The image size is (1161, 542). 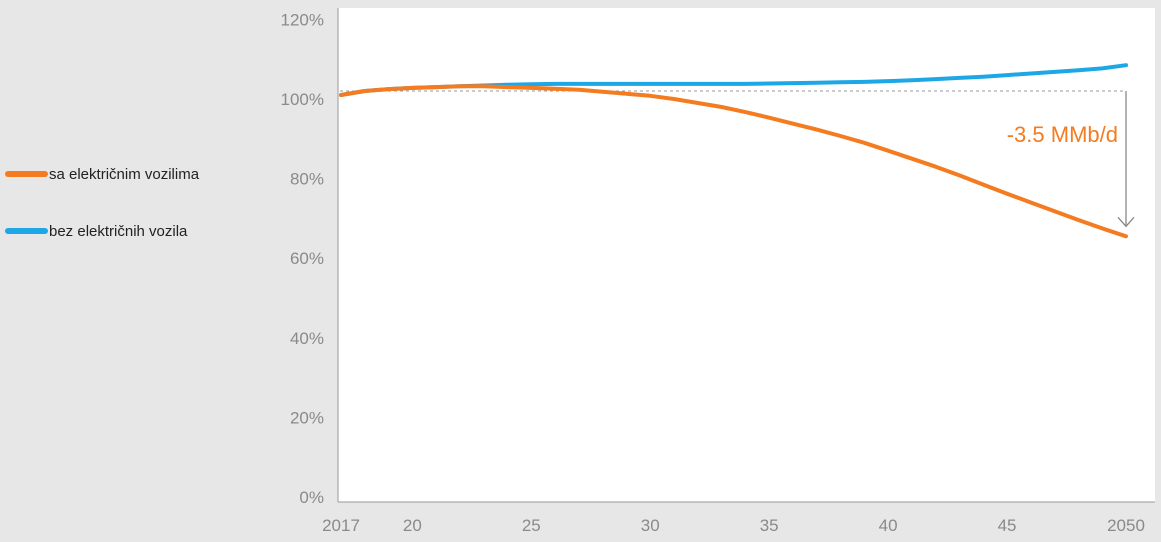 I want to click on legend-label-bez-elektricnih: bez električnih vozila, so click(x=118, y=231).